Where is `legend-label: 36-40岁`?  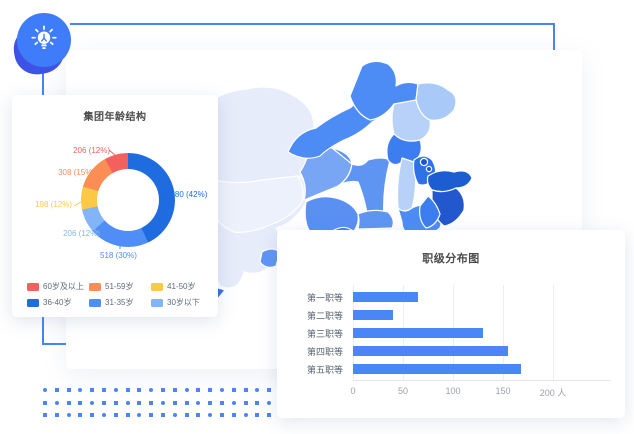
legend-label: 36-40岁 is located at coordinates (57, 302).